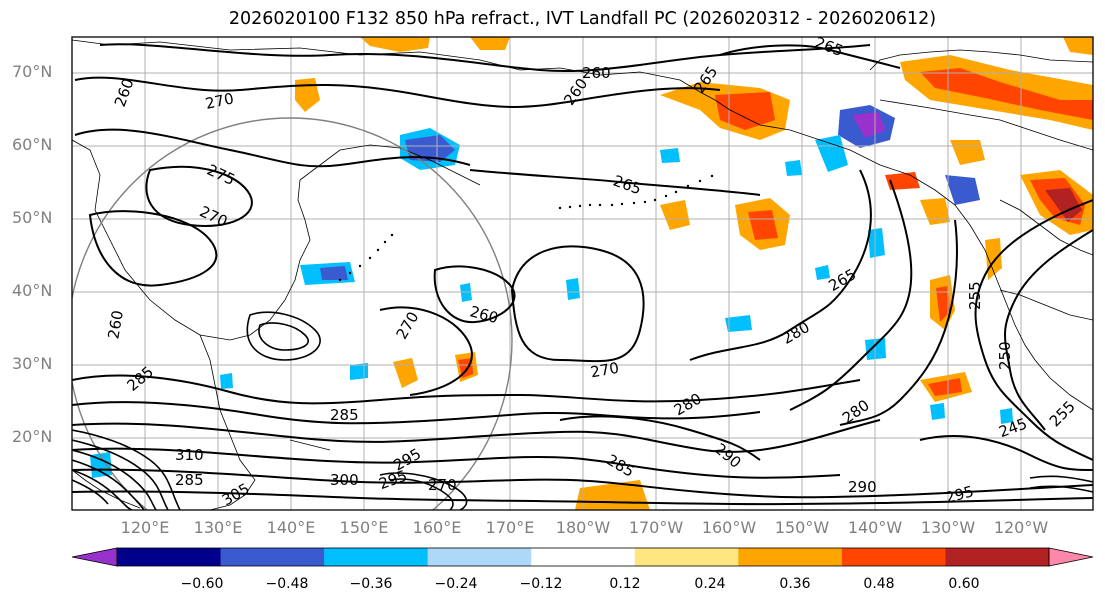 Image resolution: width=1105 pixels, height=604 pixels. I want to click on colorbar-cells, so click(583, 557).